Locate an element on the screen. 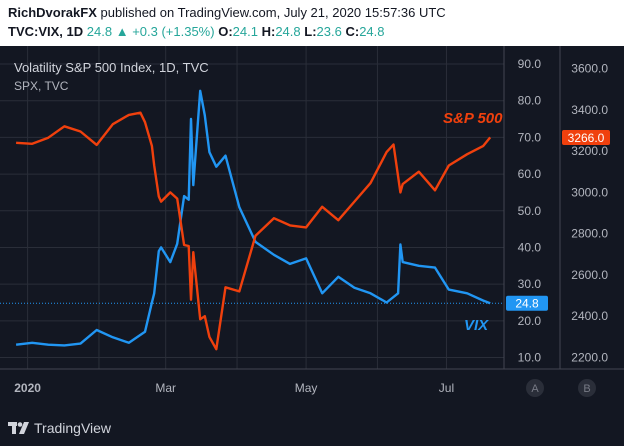 The image size is (624, 446). vix-tick-label-3: 40.0 is located at coordinates (530, 247).